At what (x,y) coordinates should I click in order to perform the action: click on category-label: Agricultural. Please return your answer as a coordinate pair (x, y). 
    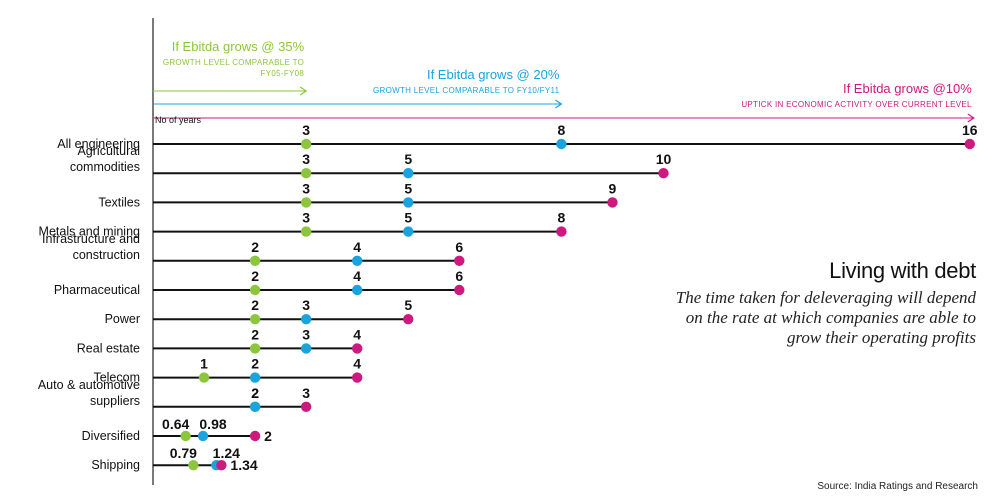
    Looking at the image, I should click on (108, 151).